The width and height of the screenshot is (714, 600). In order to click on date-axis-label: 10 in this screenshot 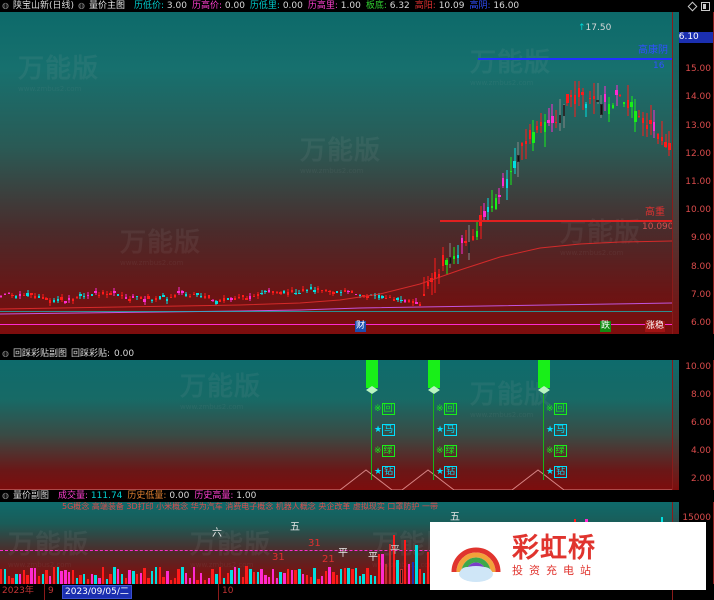, I will do `click(228, 591)`.